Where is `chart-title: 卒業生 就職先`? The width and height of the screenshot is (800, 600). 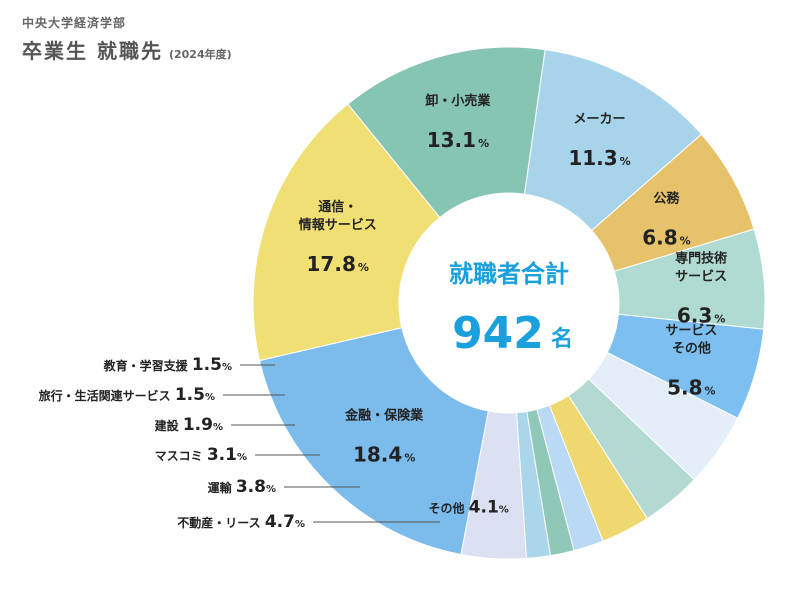
chart-title: 卒業生 就職先 is located at coordinates (92, 51).